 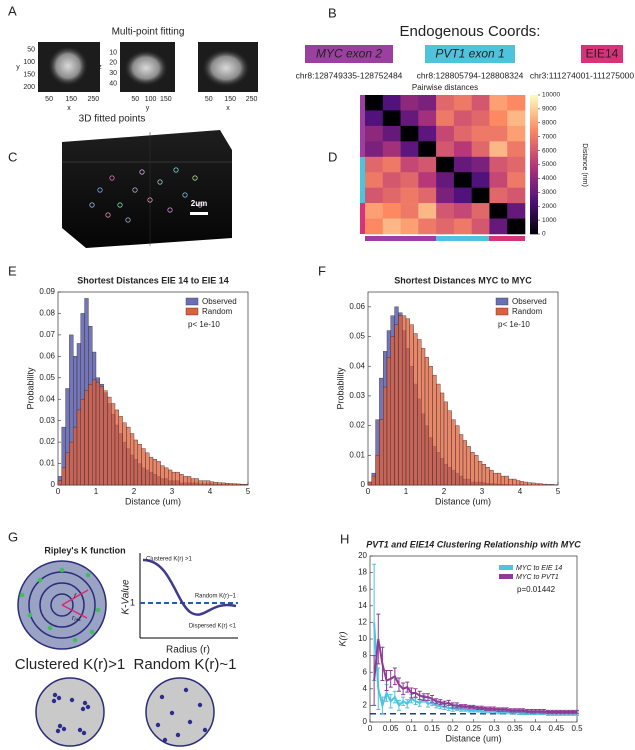 What do you see at coordinates (340, 388) in the screenshot?
I see `y-axis-label: Probability` at bounding box center [340, 388].